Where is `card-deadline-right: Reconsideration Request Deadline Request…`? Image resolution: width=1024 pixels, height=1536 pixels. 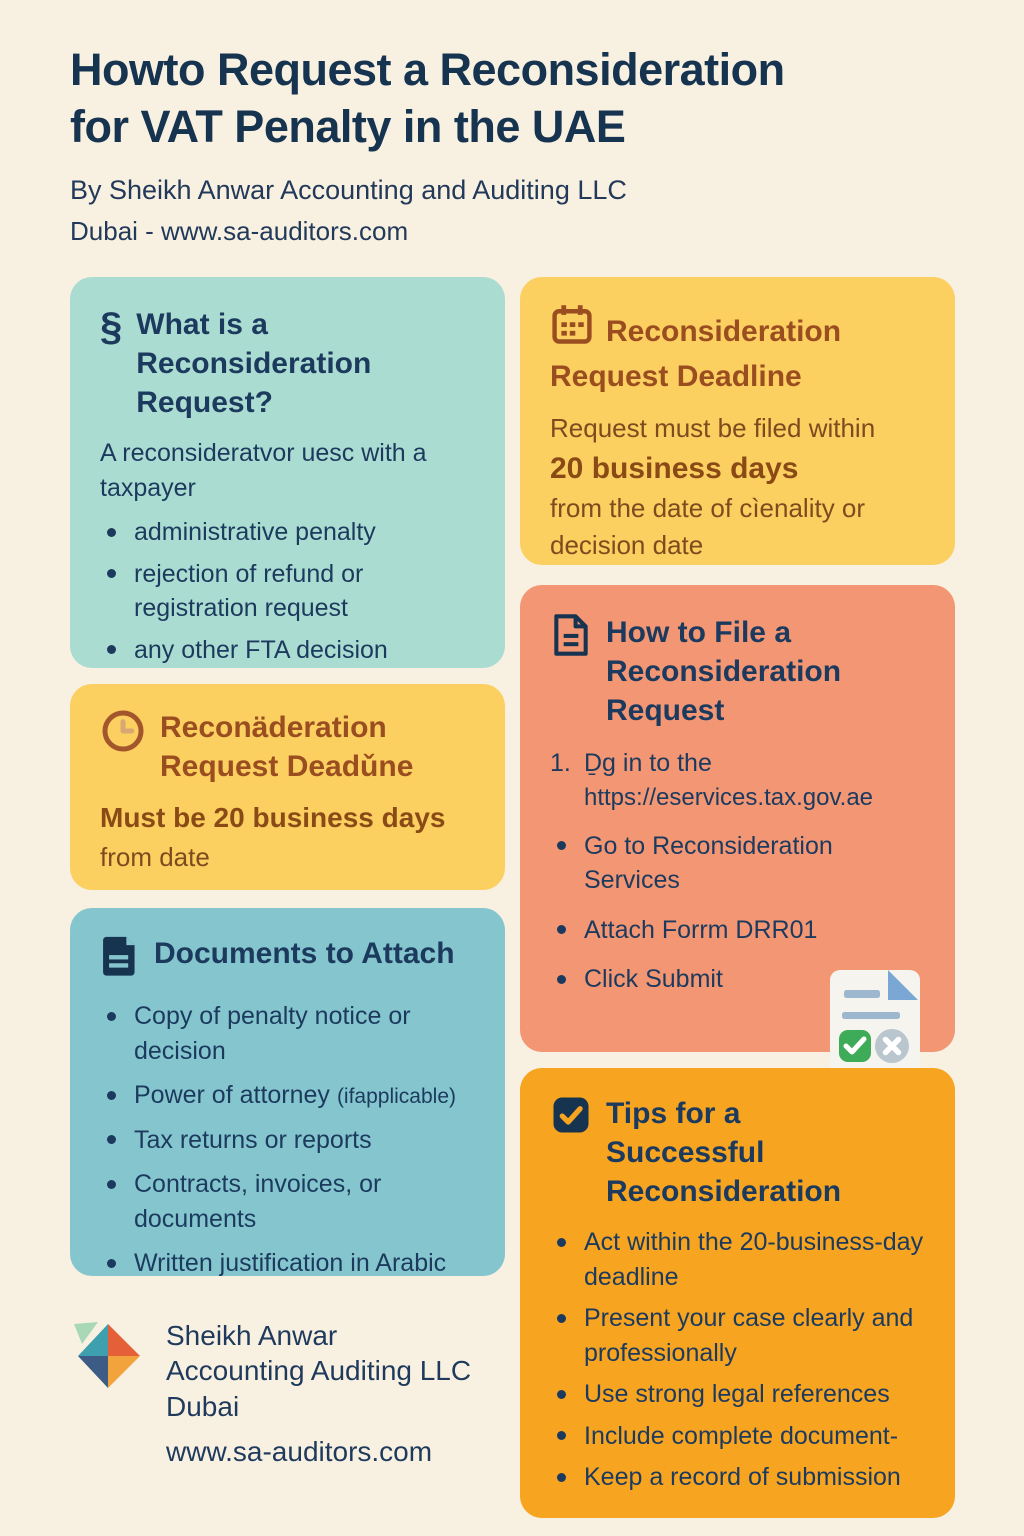 card-deadline-right: Reconsideration Request Deadline Request… is located at coordinates (737, 421).